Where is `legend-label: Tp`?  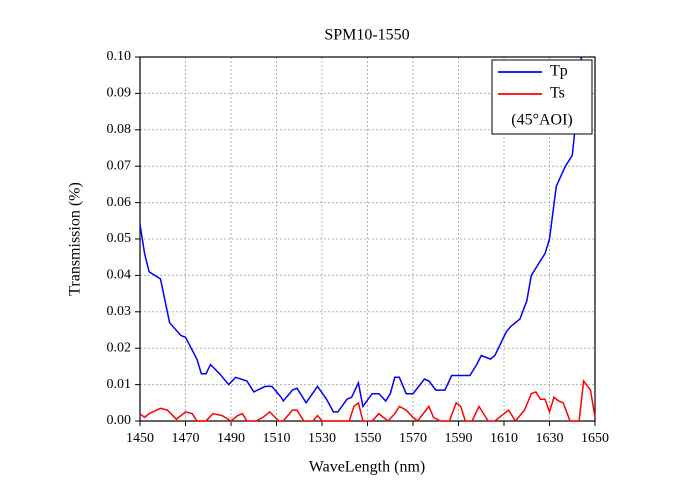 legend-label: Tp is located at coordinates (559, 71).